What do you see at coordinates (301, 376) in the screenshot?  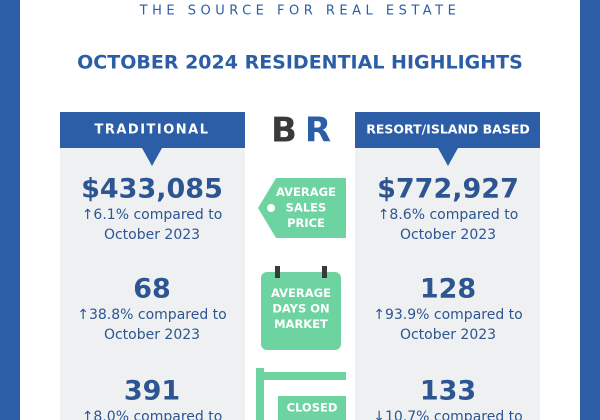 I see `sign-arm` at bounding box center [301, 376].